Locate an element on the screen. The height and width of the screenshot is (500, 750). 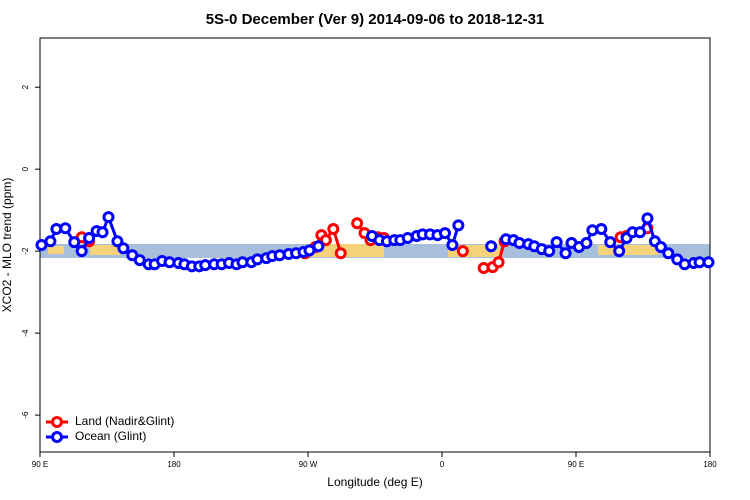
y-tick-label: -6 is located at coordinates (25, 415).